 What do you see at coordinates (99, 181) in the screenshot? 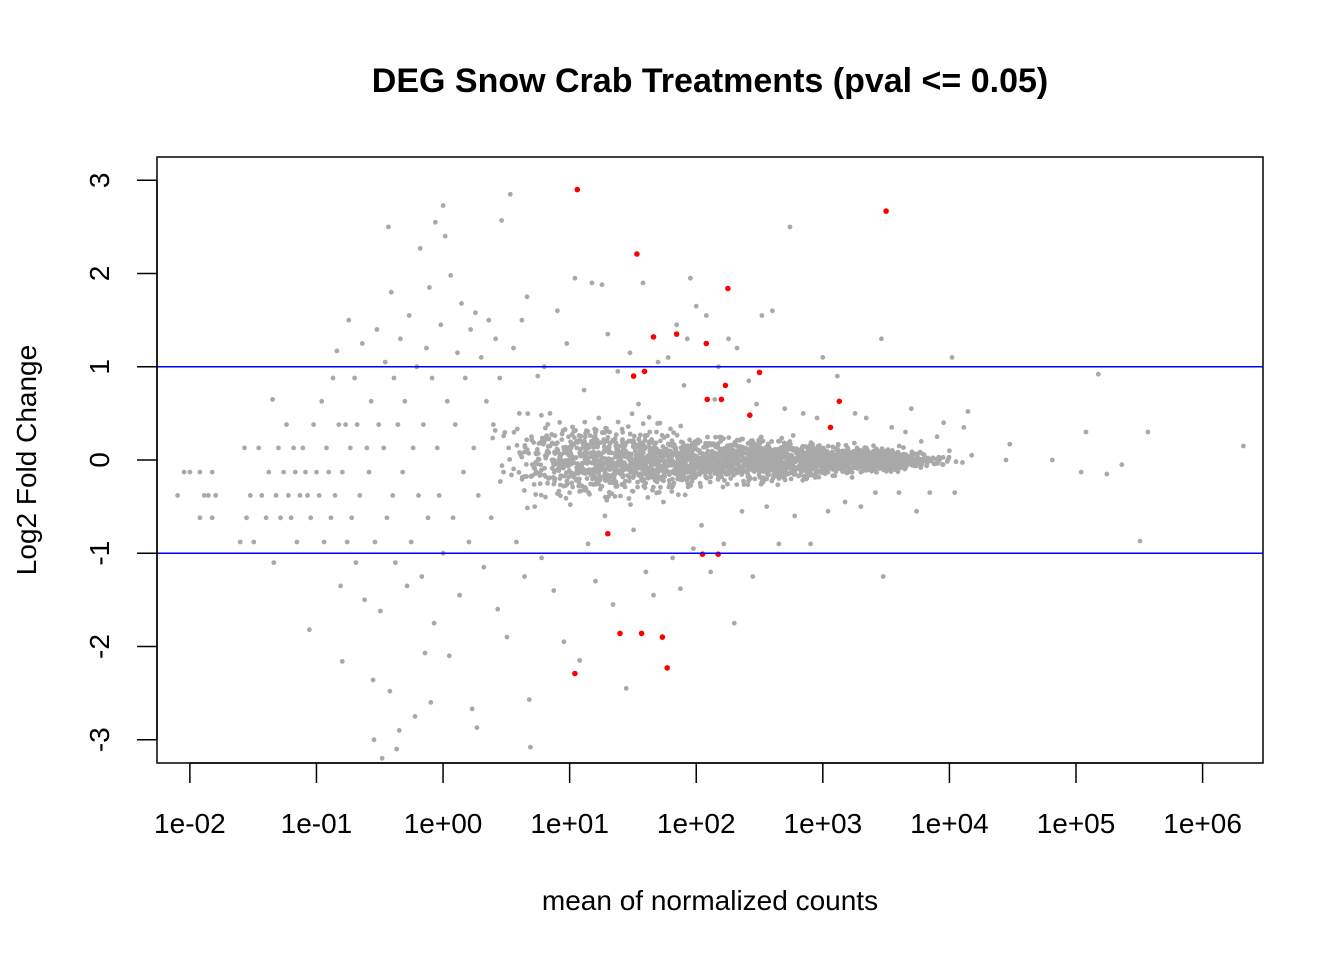
I see `y-tick-label: 3` at bounding box center [99, 181].